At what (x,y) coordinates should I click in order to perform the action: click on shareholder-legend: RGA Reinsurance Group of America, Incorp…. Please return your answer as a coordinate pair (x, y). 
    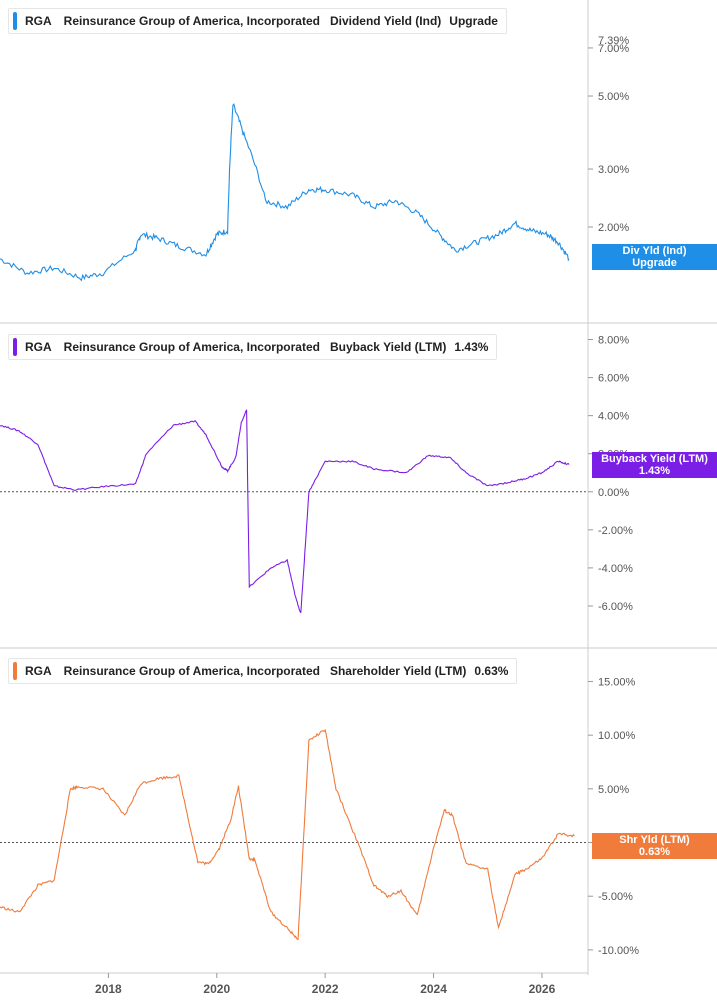
    Looking at the image, I should click on (263, 671).